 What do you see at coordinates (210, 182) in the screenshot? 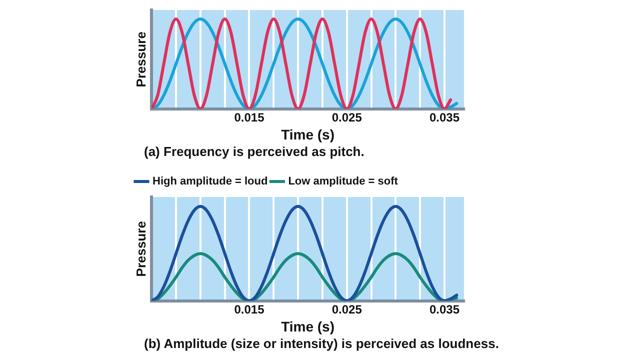
I see `legend-label: High amplitude = loud` at bounding box center [210, 182].